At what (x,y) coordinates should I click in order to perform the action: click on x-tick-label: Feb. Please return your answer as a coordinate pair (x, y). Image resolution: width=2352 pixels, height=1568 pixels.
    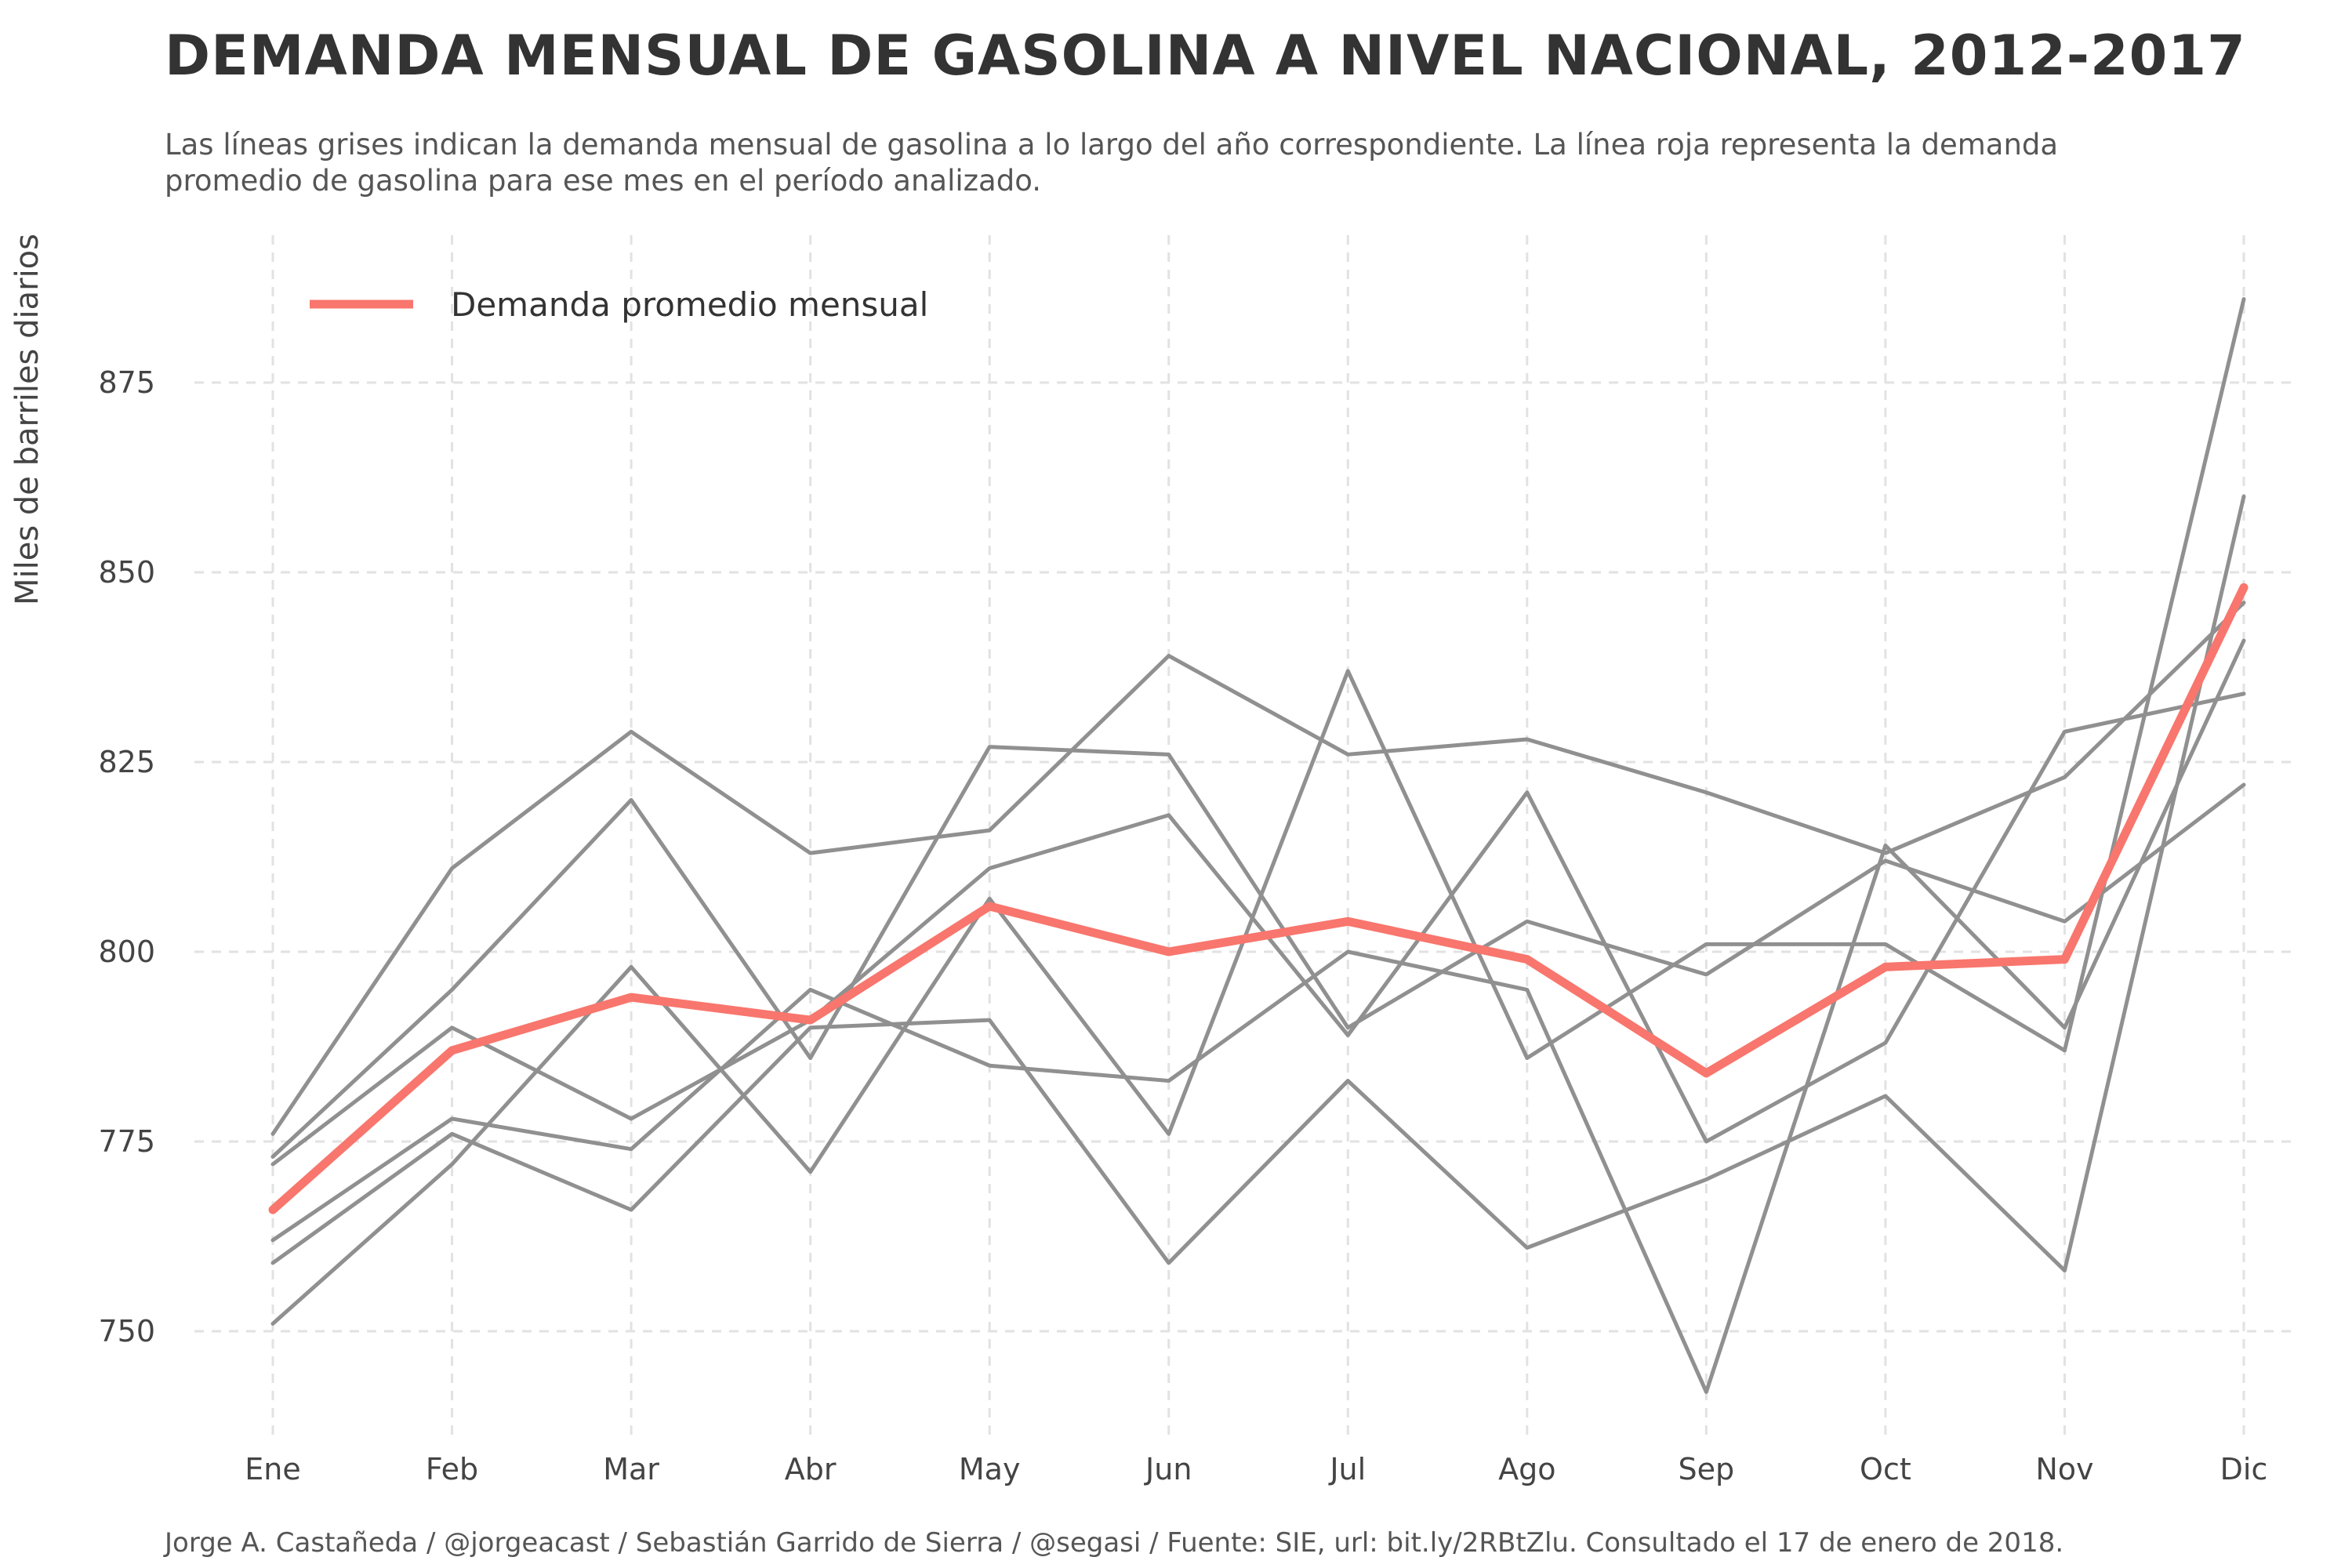
    Looking at the image, I should click on (452, 1469).